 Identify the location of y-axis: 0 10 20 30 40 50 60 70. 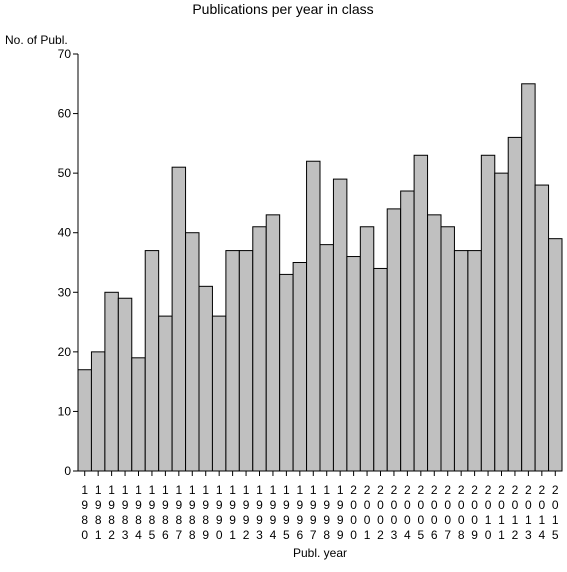
(68, 262).